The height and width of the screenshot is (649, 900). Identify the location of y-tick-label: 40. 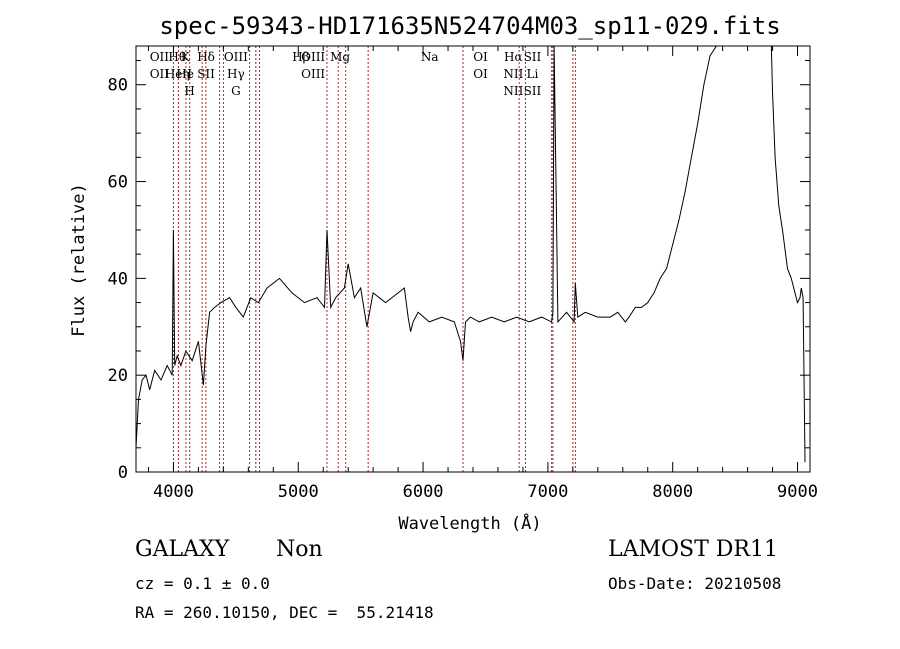
(118, 279).